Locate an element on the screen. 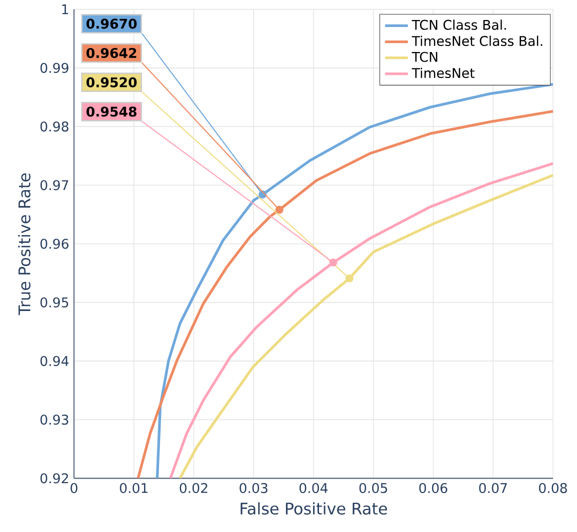 The height and width of the screenshot is (532, 577). annotation: 0.9670 is located at coordinates (111, 23).